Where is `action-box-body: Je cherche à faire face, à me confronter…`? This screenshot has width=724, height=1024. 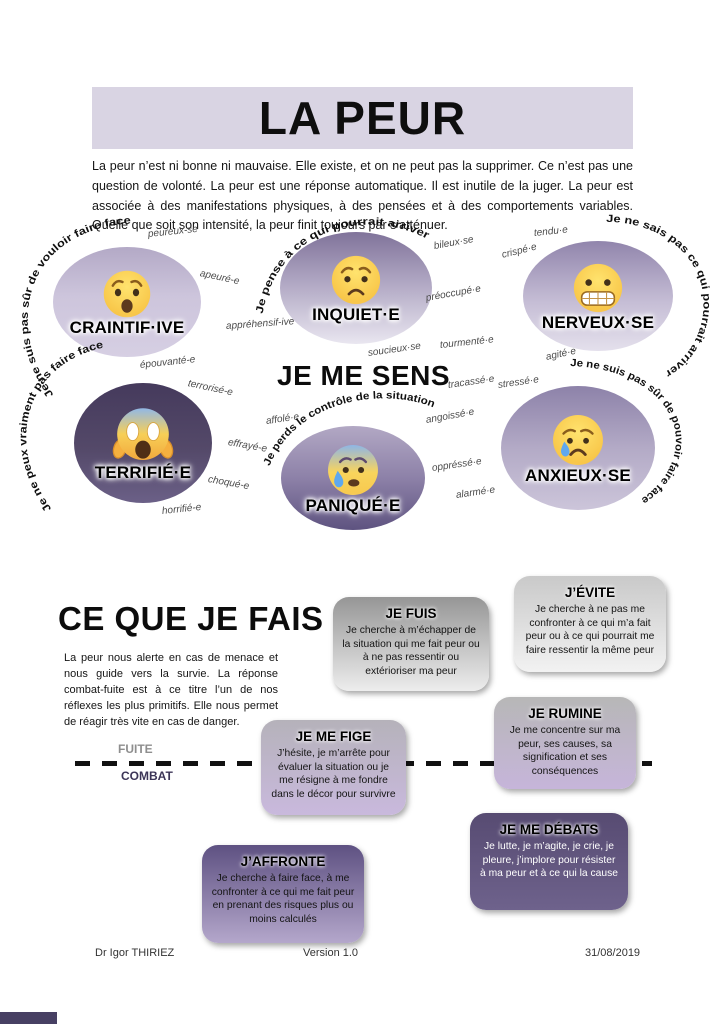
action-box-body: Je cherche à faire face, à me confronter… is located at coordinates (283, 899).